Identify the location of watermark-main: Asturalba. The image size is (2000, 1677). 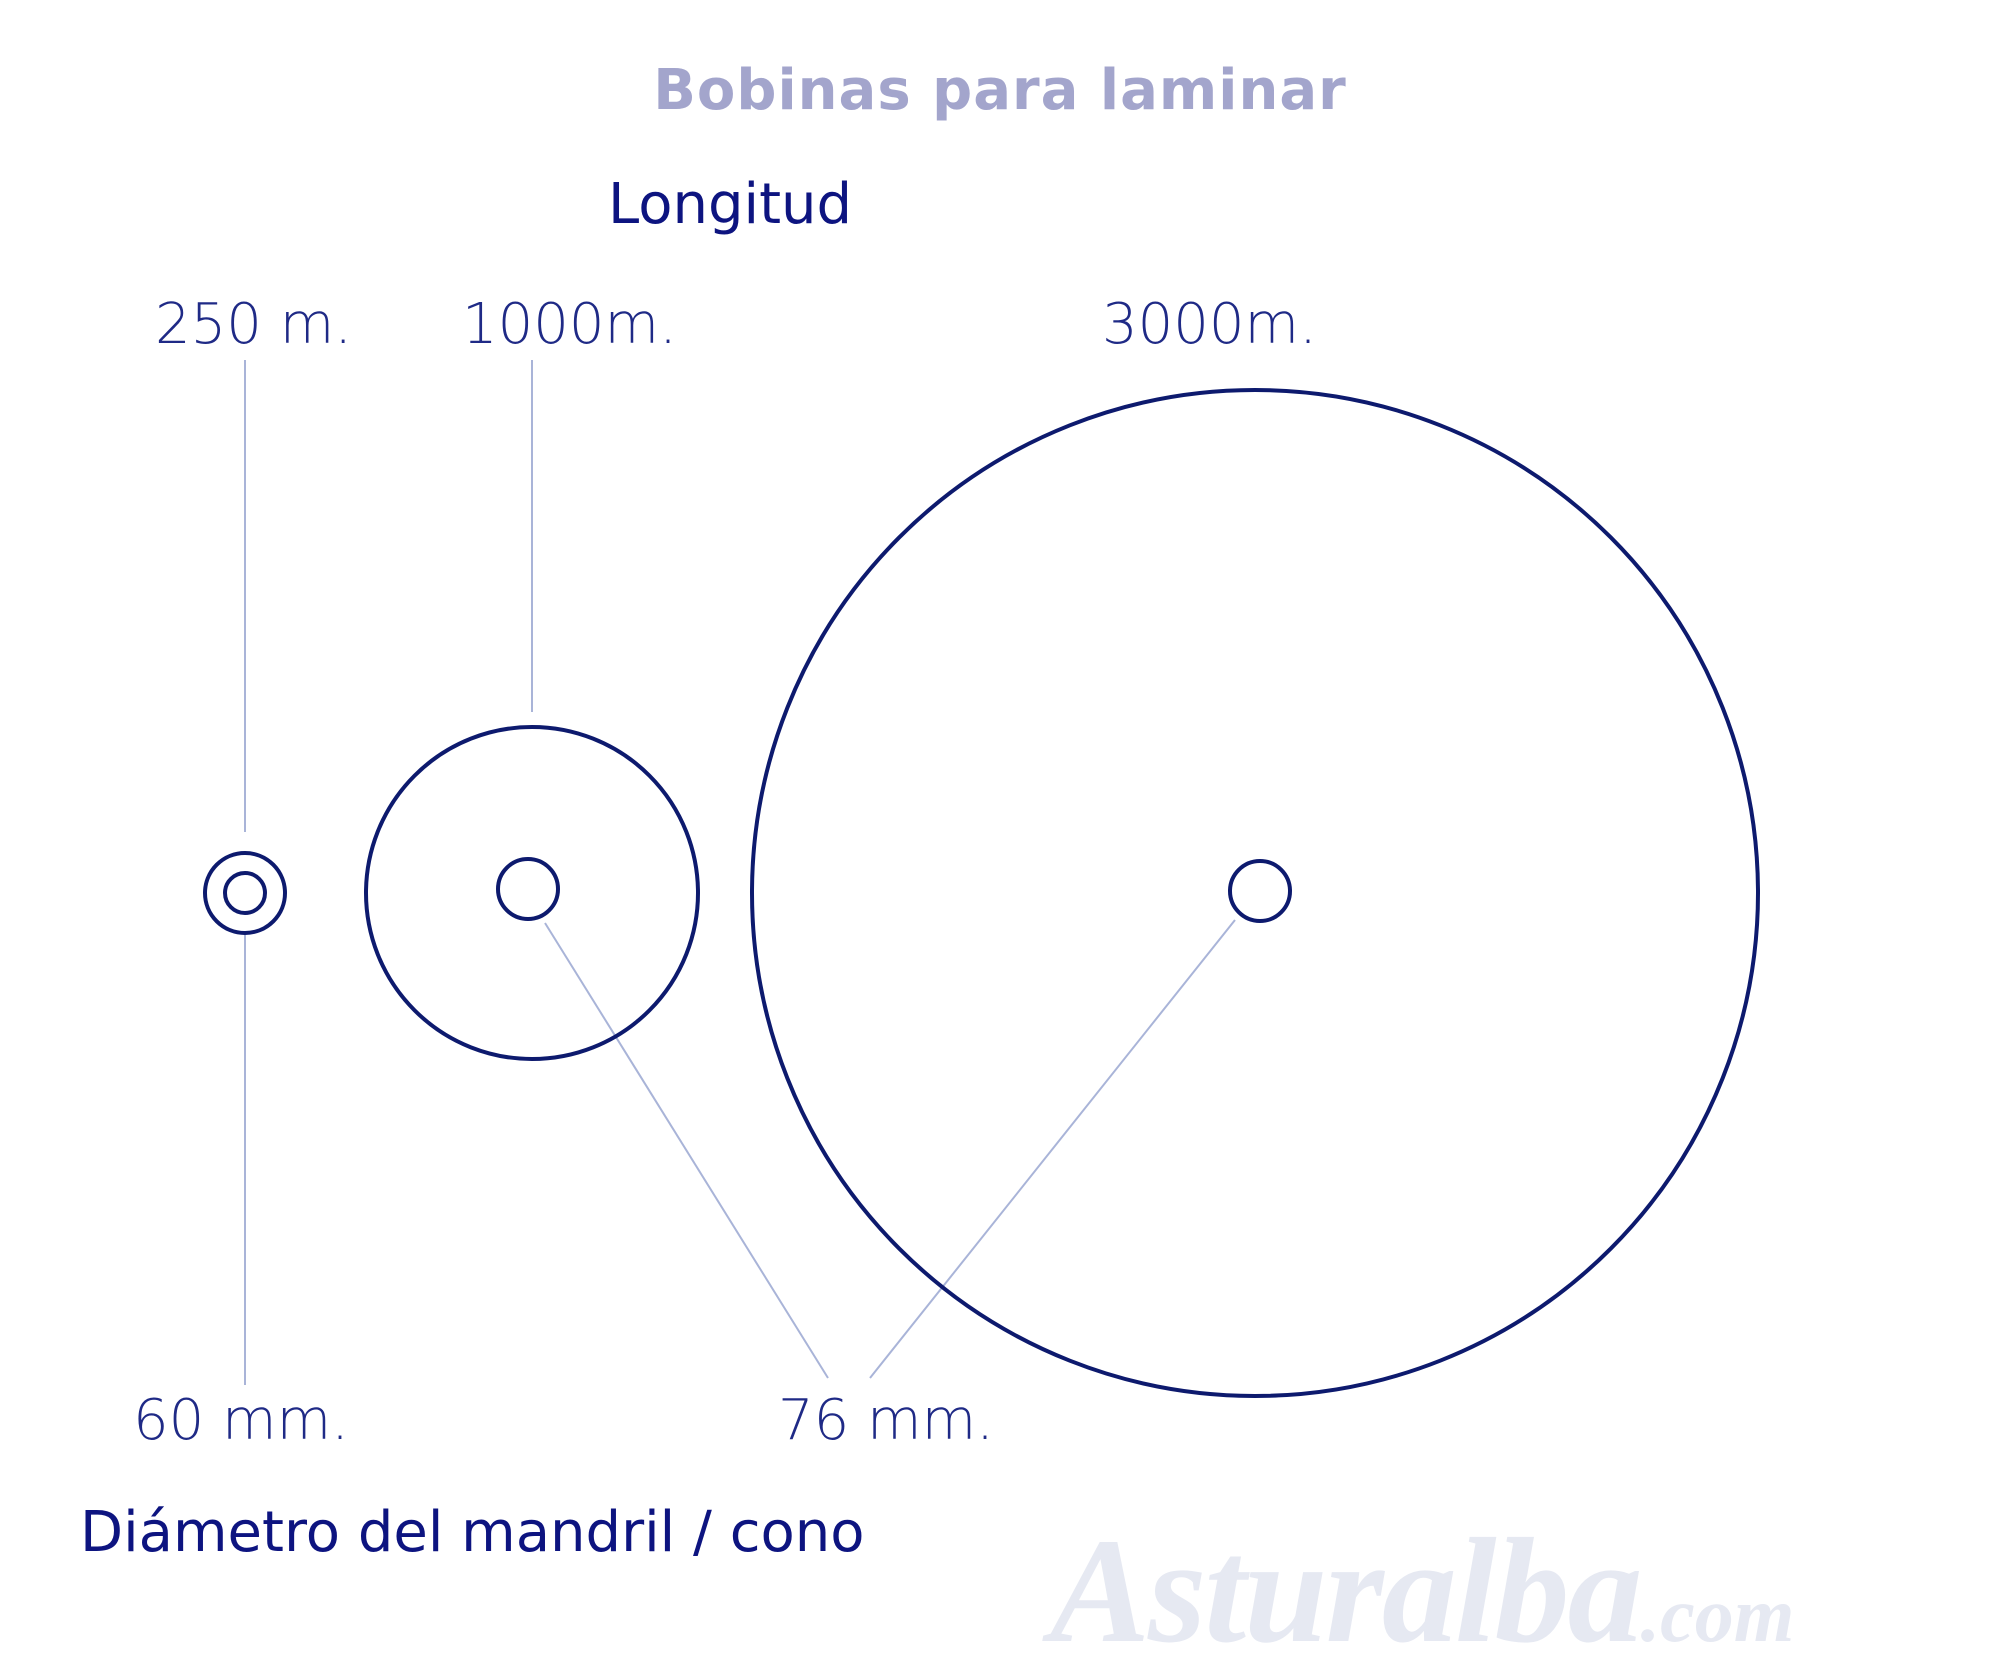
(1346, 1591).